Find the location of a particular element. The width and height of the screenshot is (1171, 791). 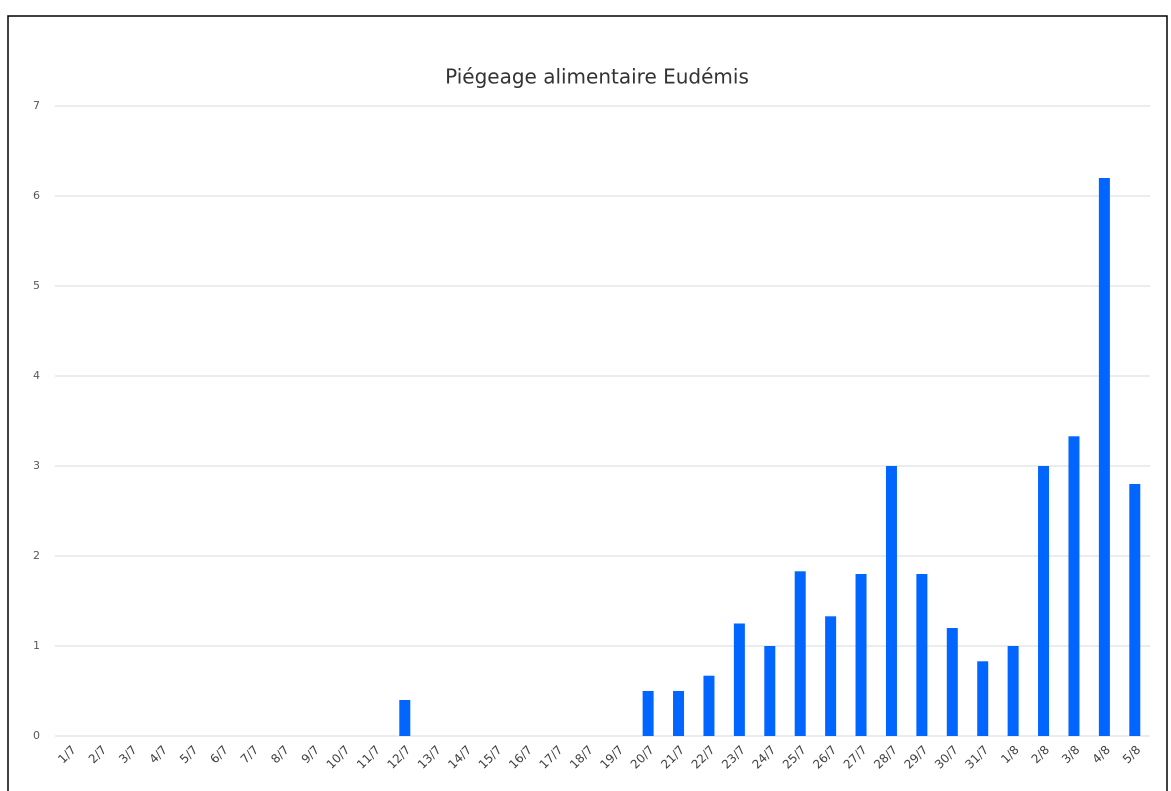

x-tick-label: 22/7 is located at coordinates (703, 757).